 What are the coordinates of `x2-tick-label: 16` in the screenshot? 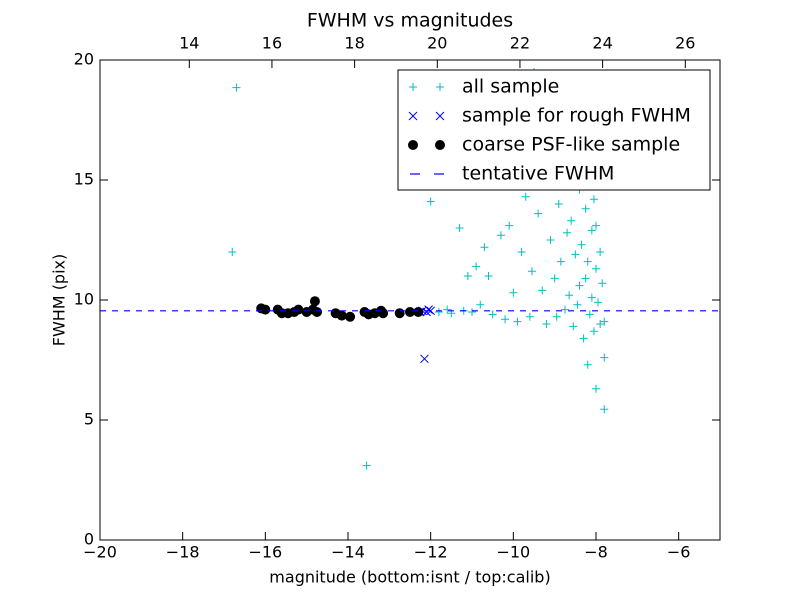 It's located at (272, 43).